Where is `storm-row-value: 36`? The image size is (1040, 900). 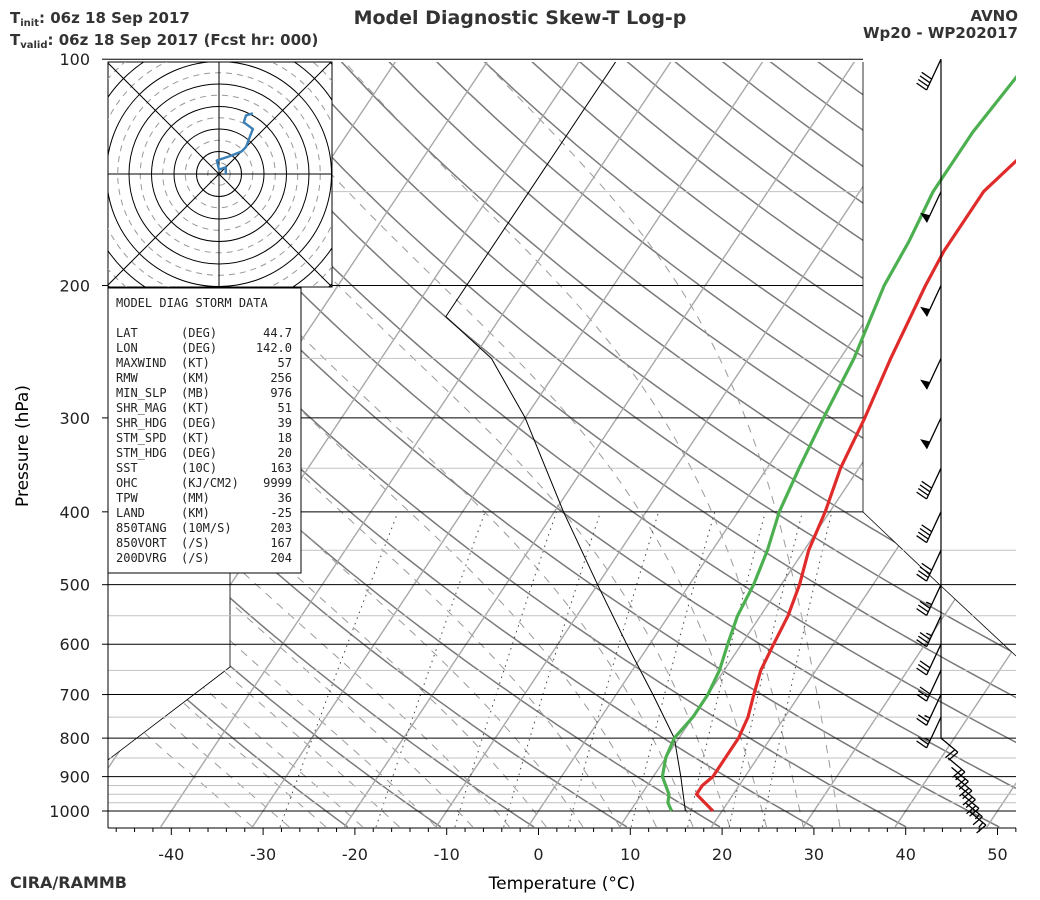 storm-row-value: 36 is located at coordinates (285, 498).